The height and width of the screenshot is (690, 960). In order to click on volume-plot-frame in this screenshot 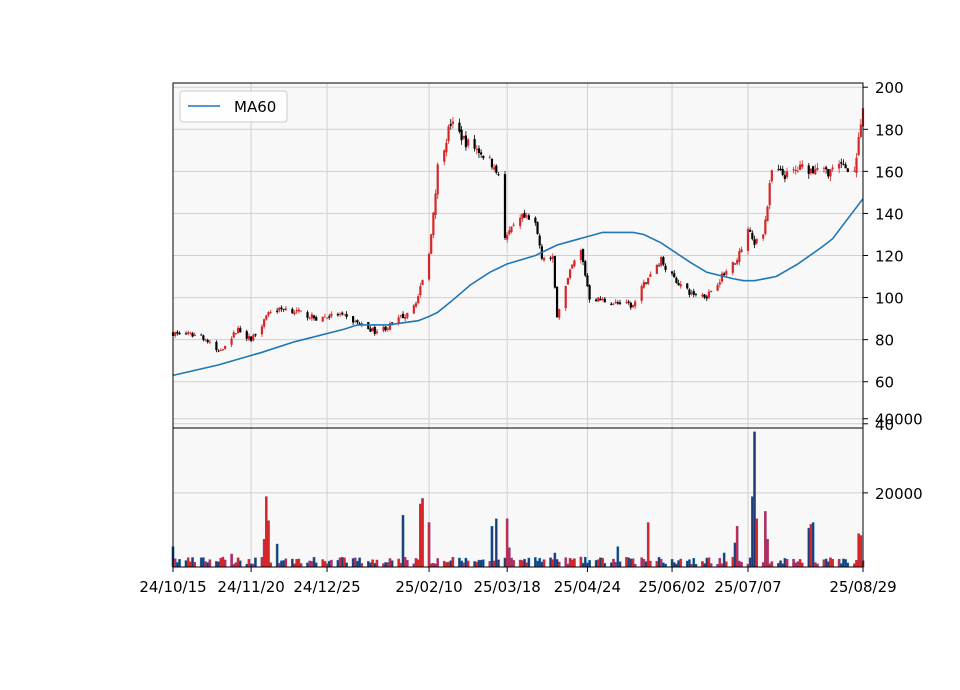, I will do `click(518, 497)`.